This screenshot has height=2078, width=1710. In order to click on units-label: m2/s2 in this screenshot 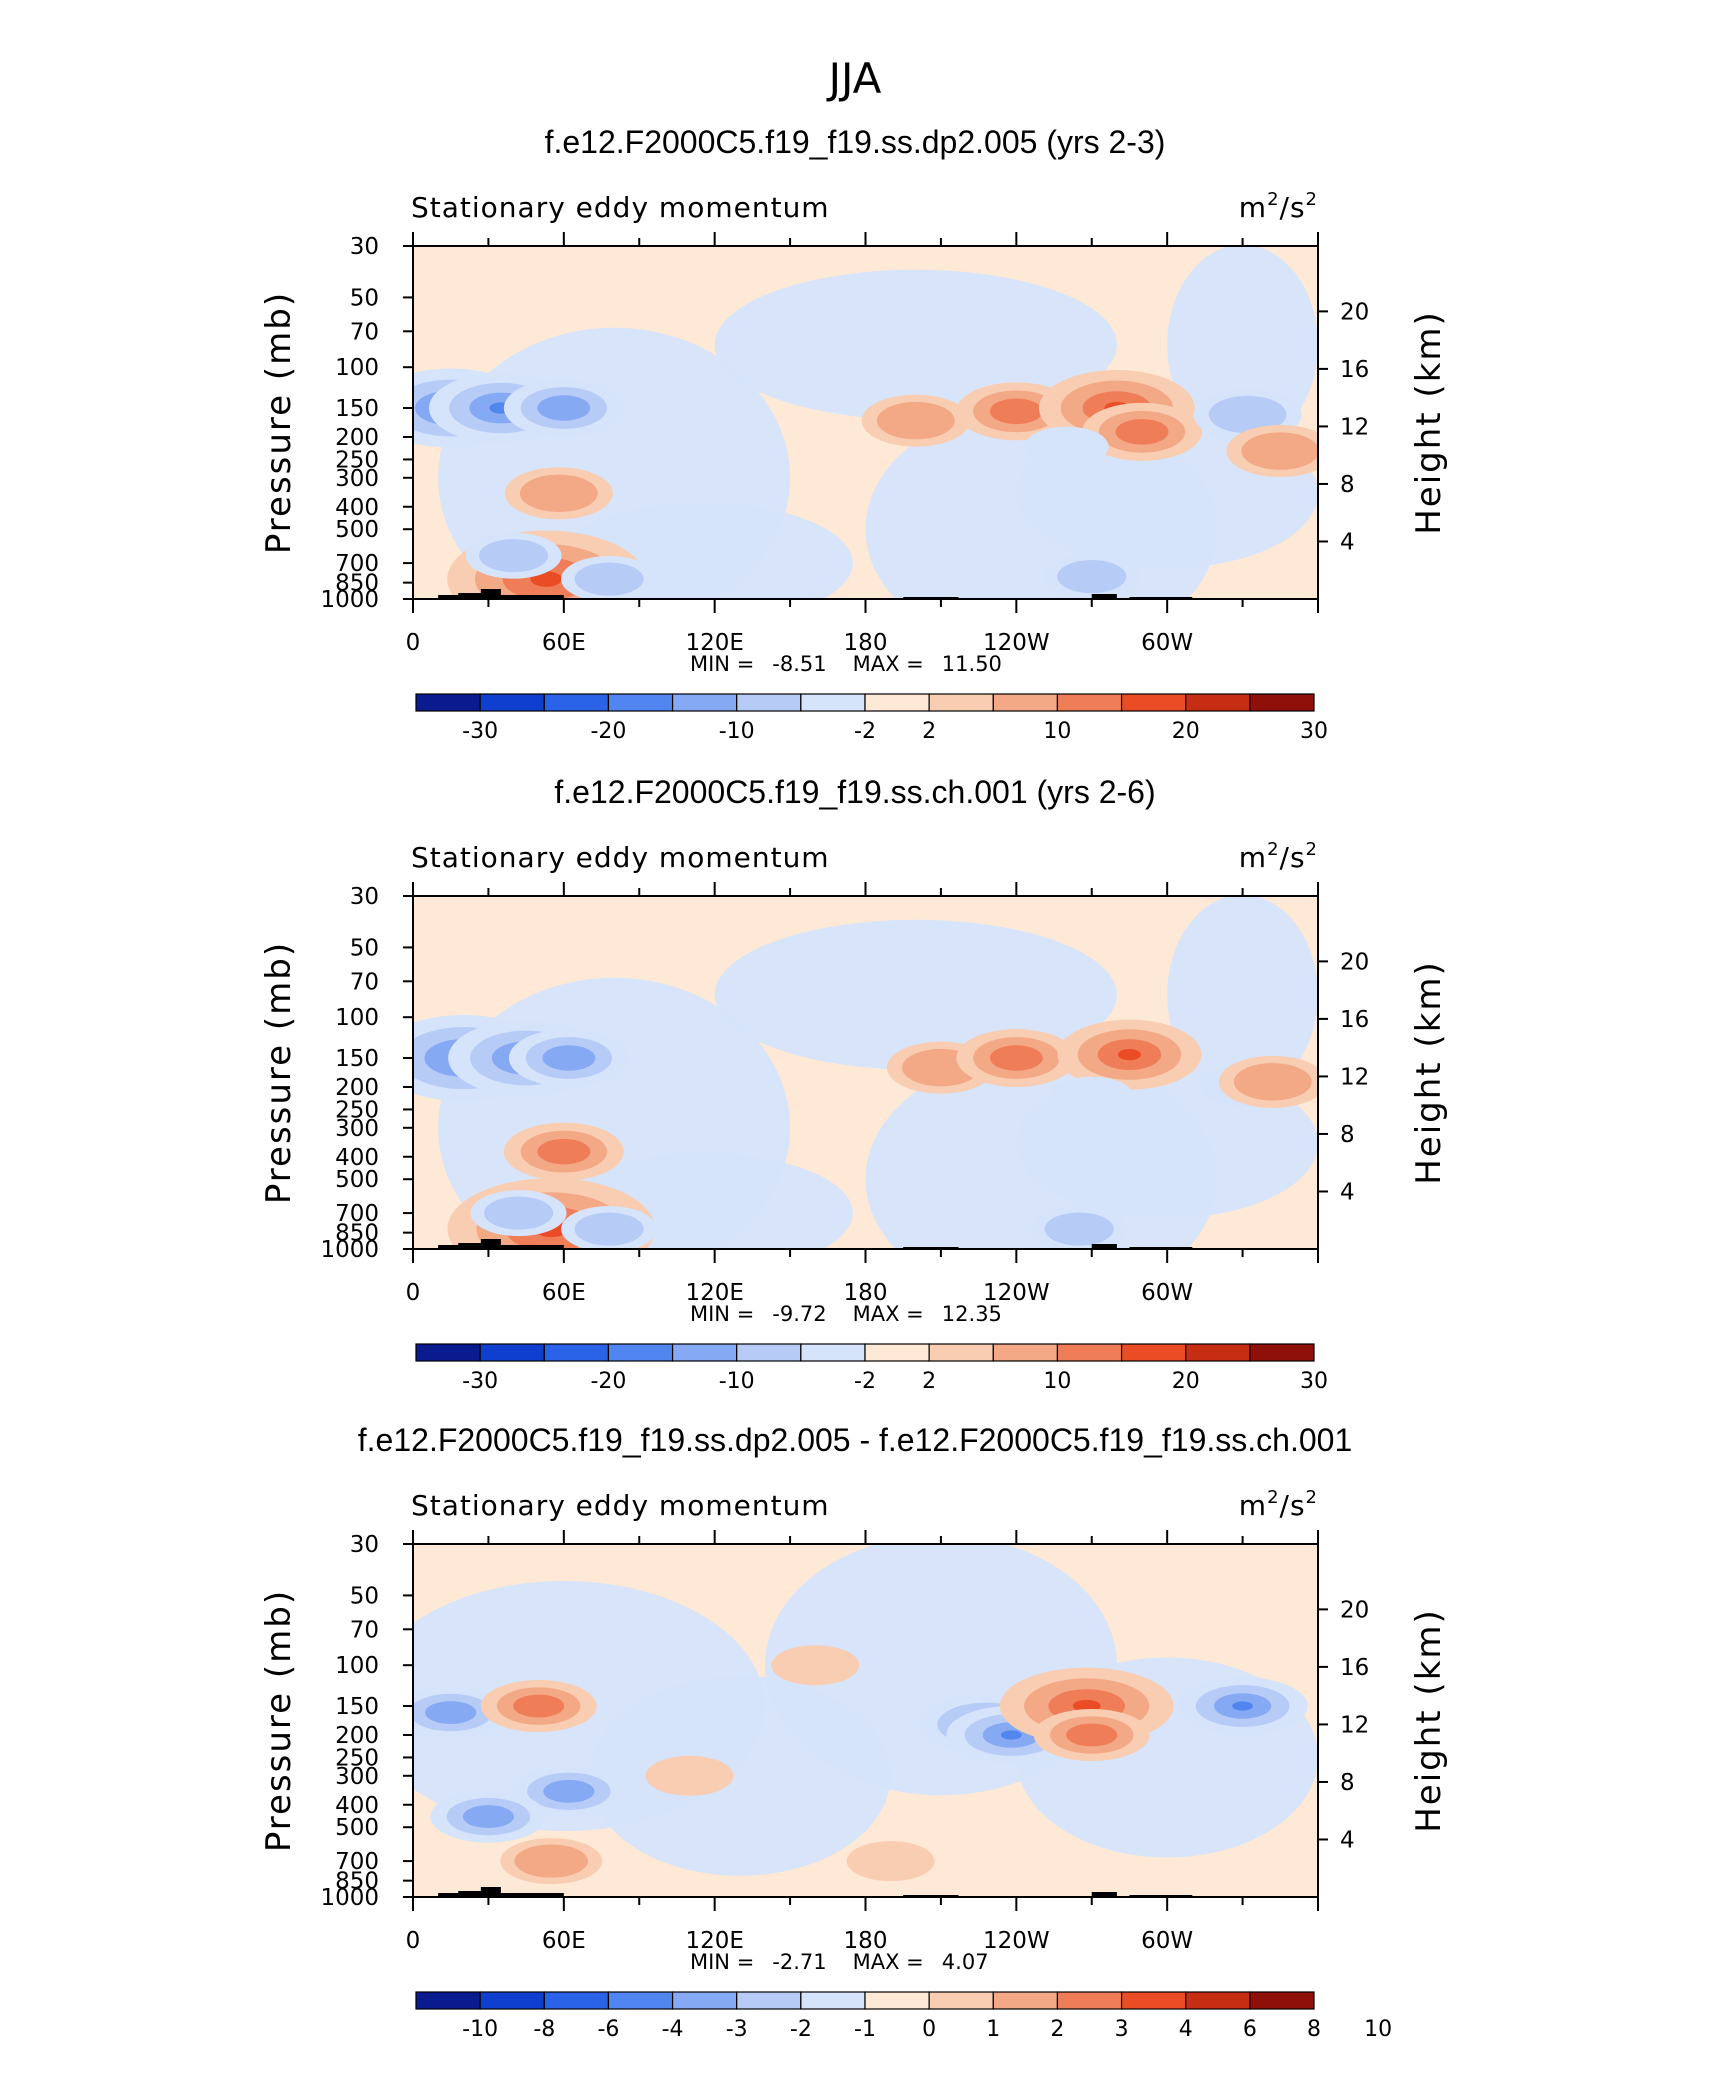, I will do `click(1278, 206)`.